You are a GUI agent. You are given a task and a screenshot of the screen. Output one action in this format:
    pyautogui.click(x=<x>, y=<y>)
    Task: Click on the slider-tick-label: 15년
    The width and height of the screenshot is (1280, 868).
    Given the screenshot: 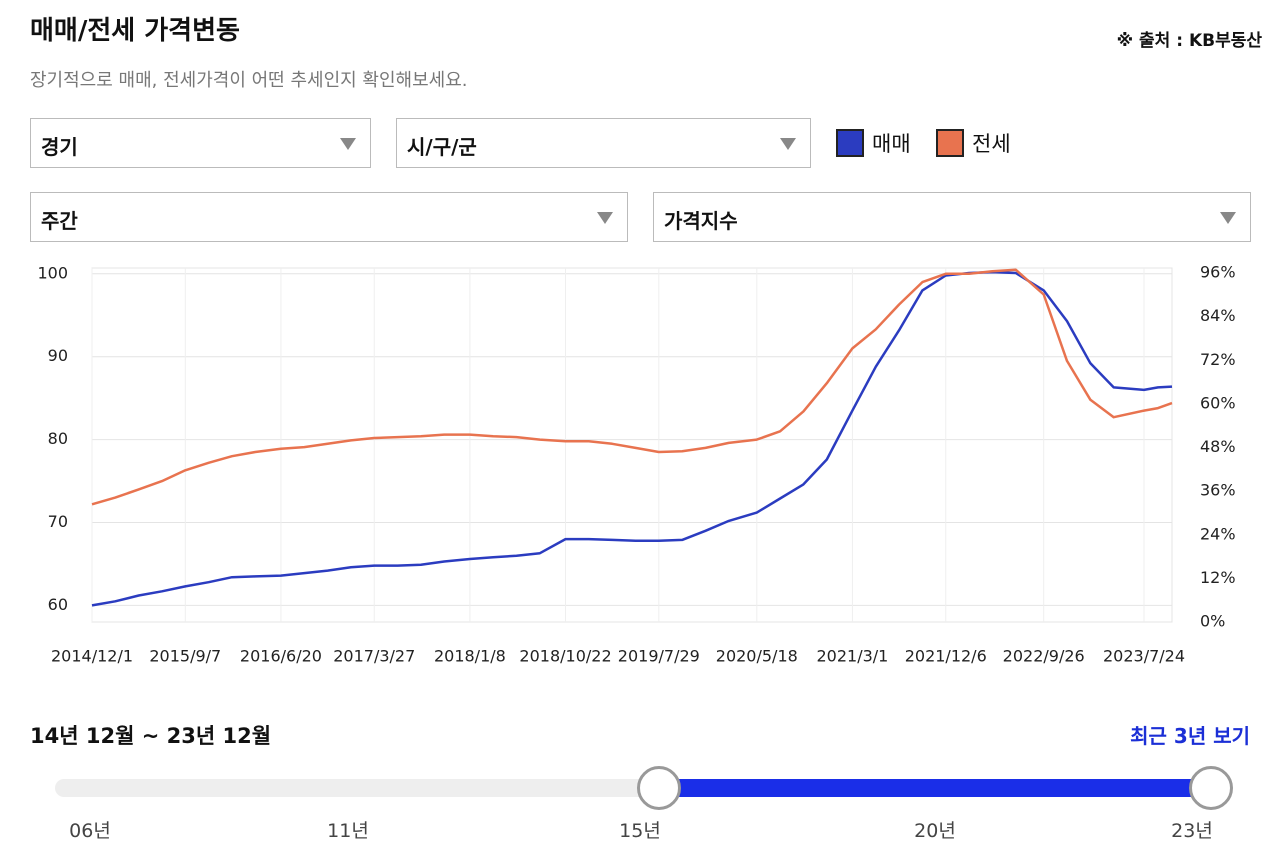 What is the action you would take?
    pyautogui.click(x=640, y=831)
    